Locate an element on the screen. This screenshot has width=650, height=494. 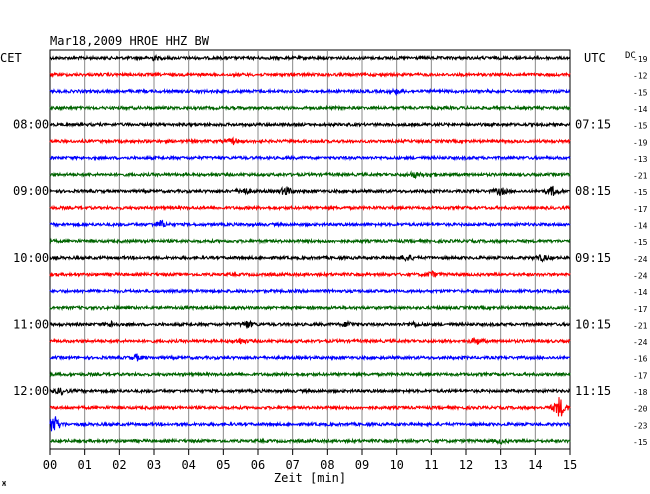
x-tick-label: 10 is located at coordinates (396, 465).